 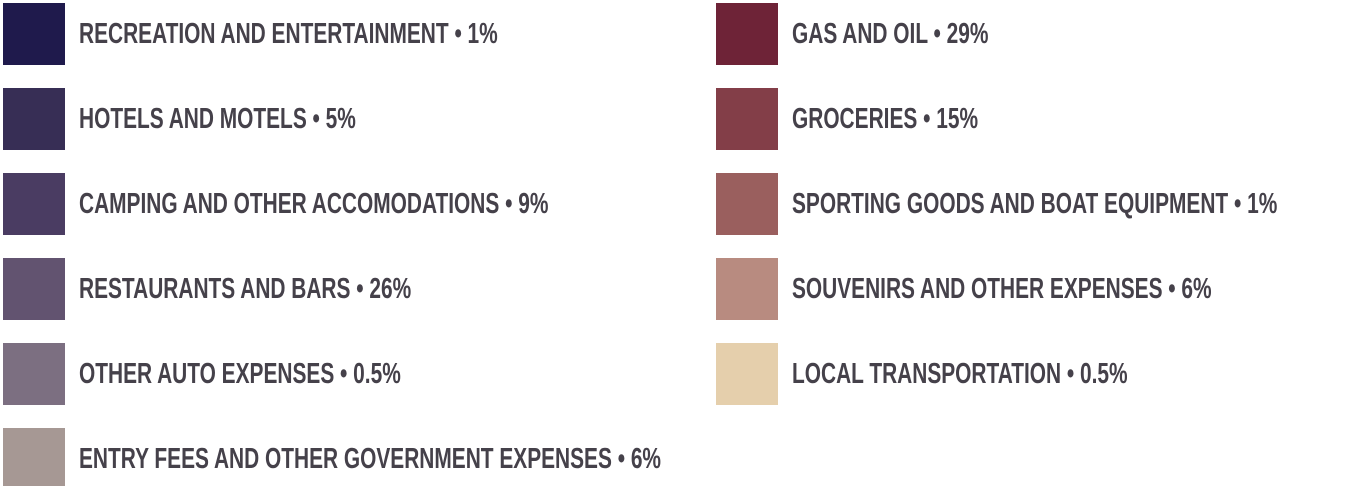 I want to click on legend-label: RECREATION AND ENTERTAINMENT • 1%, so click(x=288, y=34).